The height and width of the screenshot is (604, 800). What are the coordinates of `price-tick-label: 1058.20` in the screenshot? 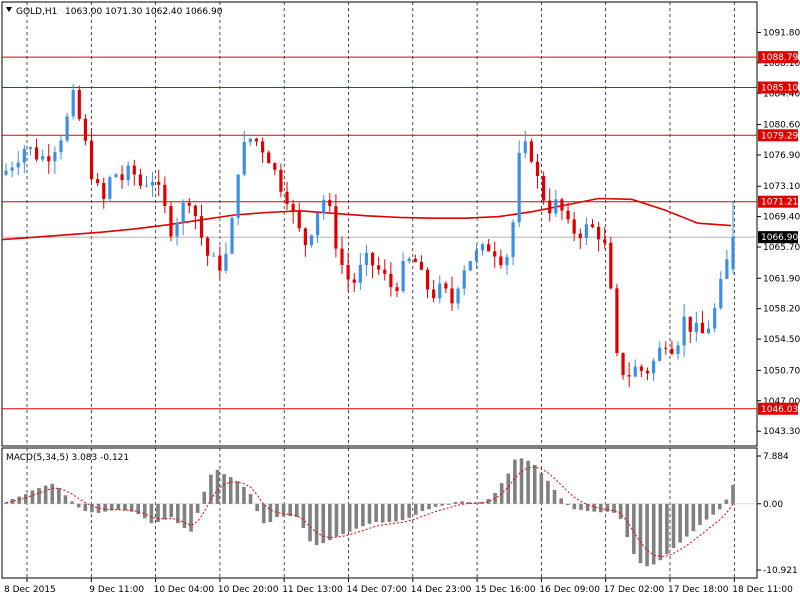 It's located at (781, 310).